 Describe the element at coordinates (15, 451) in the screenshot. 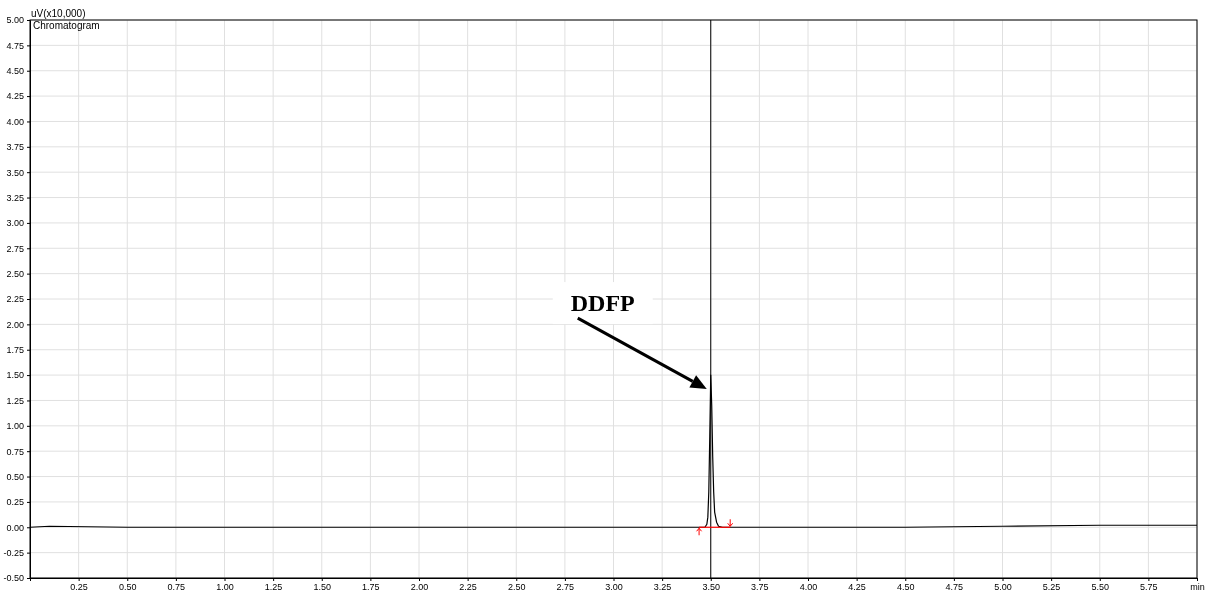

I see `y-tick-label: 0.75` at that location.